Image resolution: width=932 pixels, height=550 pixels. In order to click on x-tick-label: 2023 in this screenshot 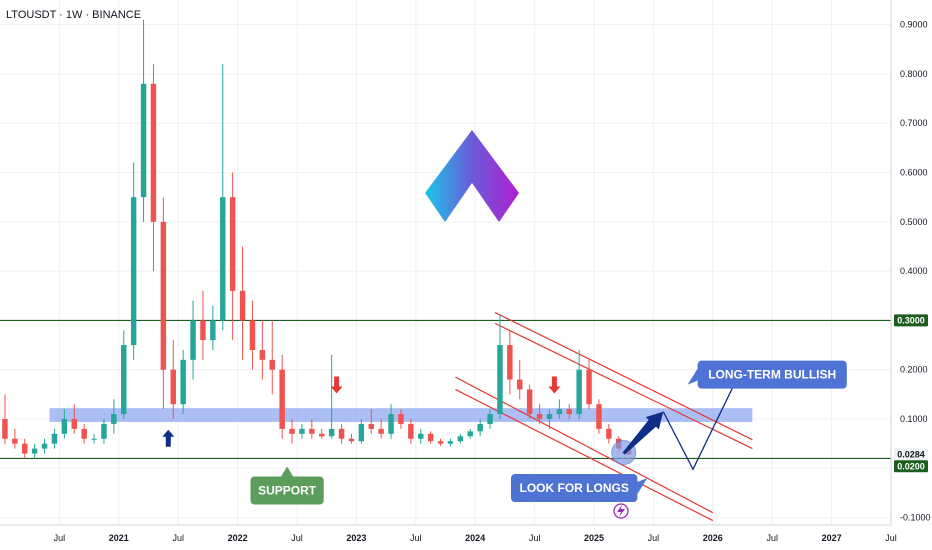, I will do `click(356, 538)`.